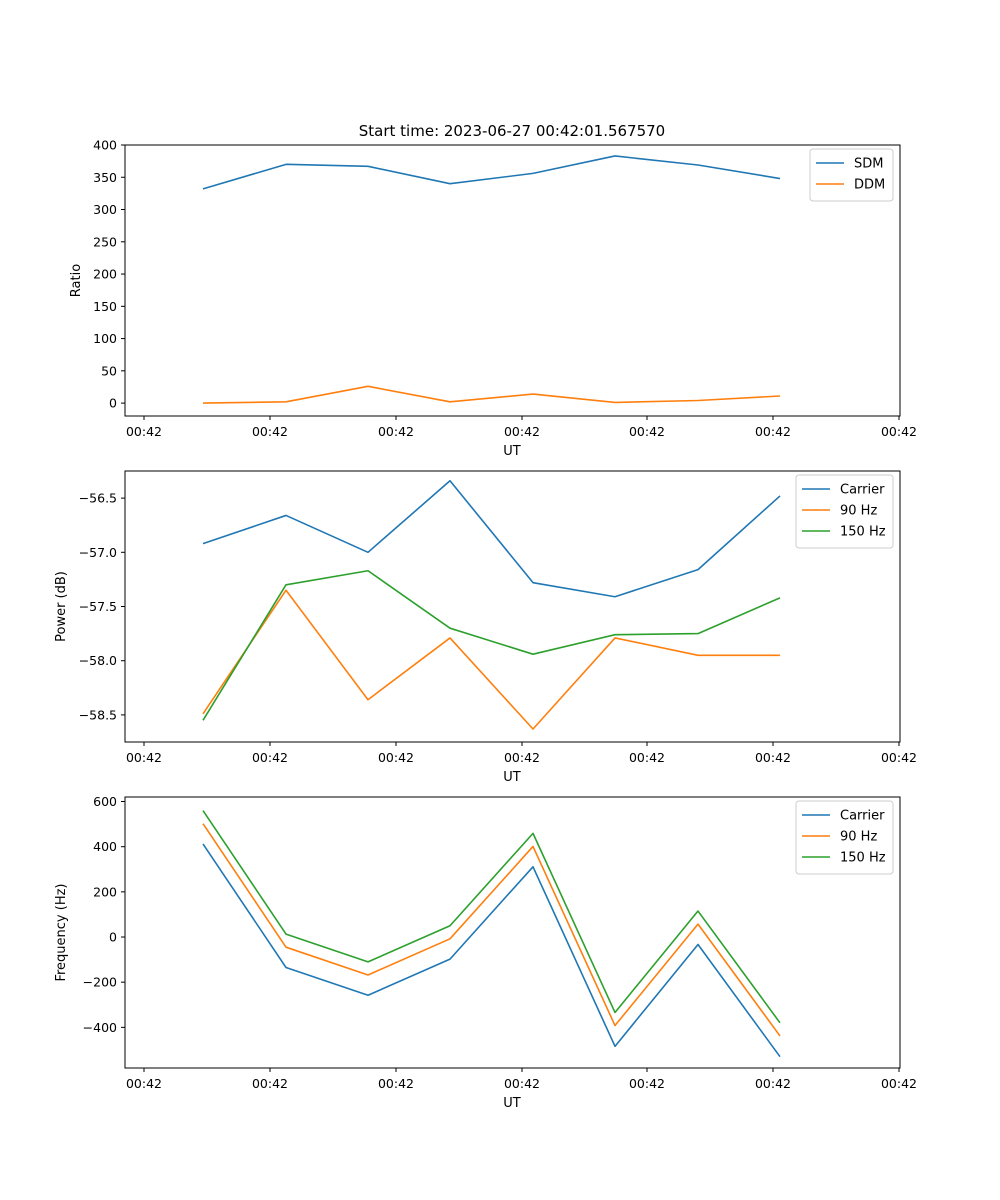 Image resolution: width=1000 pixels, height=1200 pixels. I want to click on y-tick-label: 600, so click(105, 801).